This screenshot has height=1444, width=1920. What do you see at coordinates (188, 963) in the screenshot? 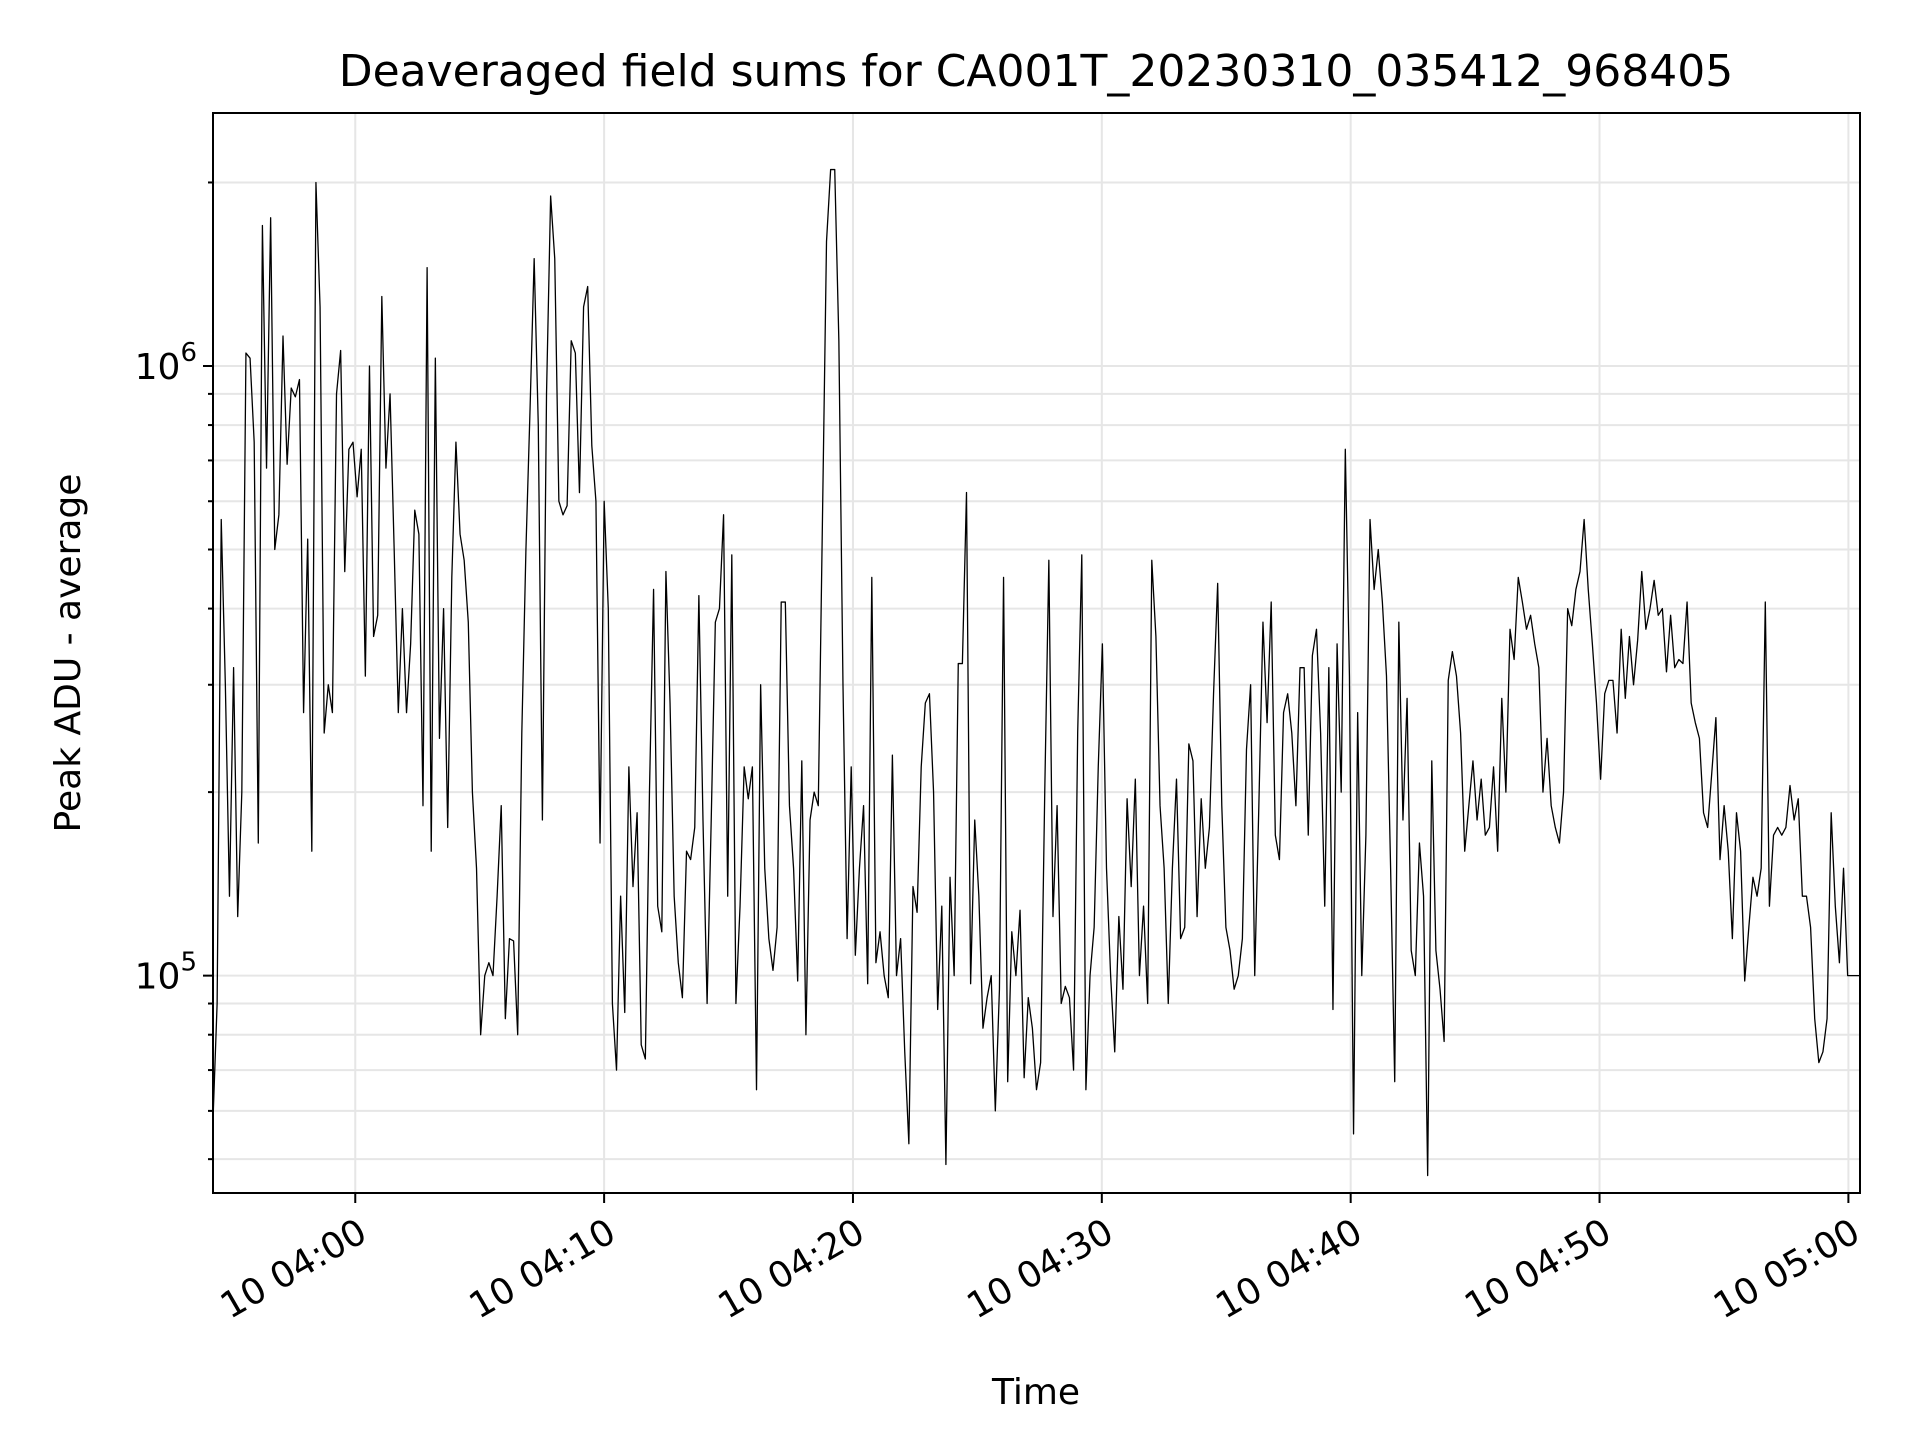
I see `y-tick-exponent: 5` at bounding box center [188, 963].